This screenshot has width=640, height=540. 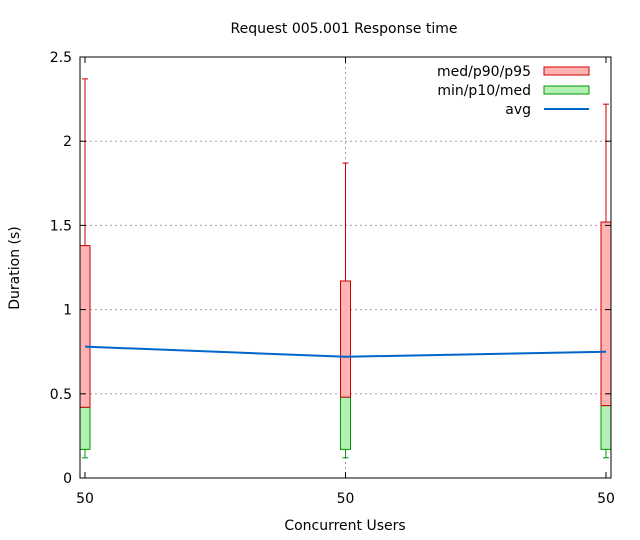 What do you see at coordinates (67, 311) in the screenshot?
I see `y-tick-label: 1` at bounding box center [67, 311].